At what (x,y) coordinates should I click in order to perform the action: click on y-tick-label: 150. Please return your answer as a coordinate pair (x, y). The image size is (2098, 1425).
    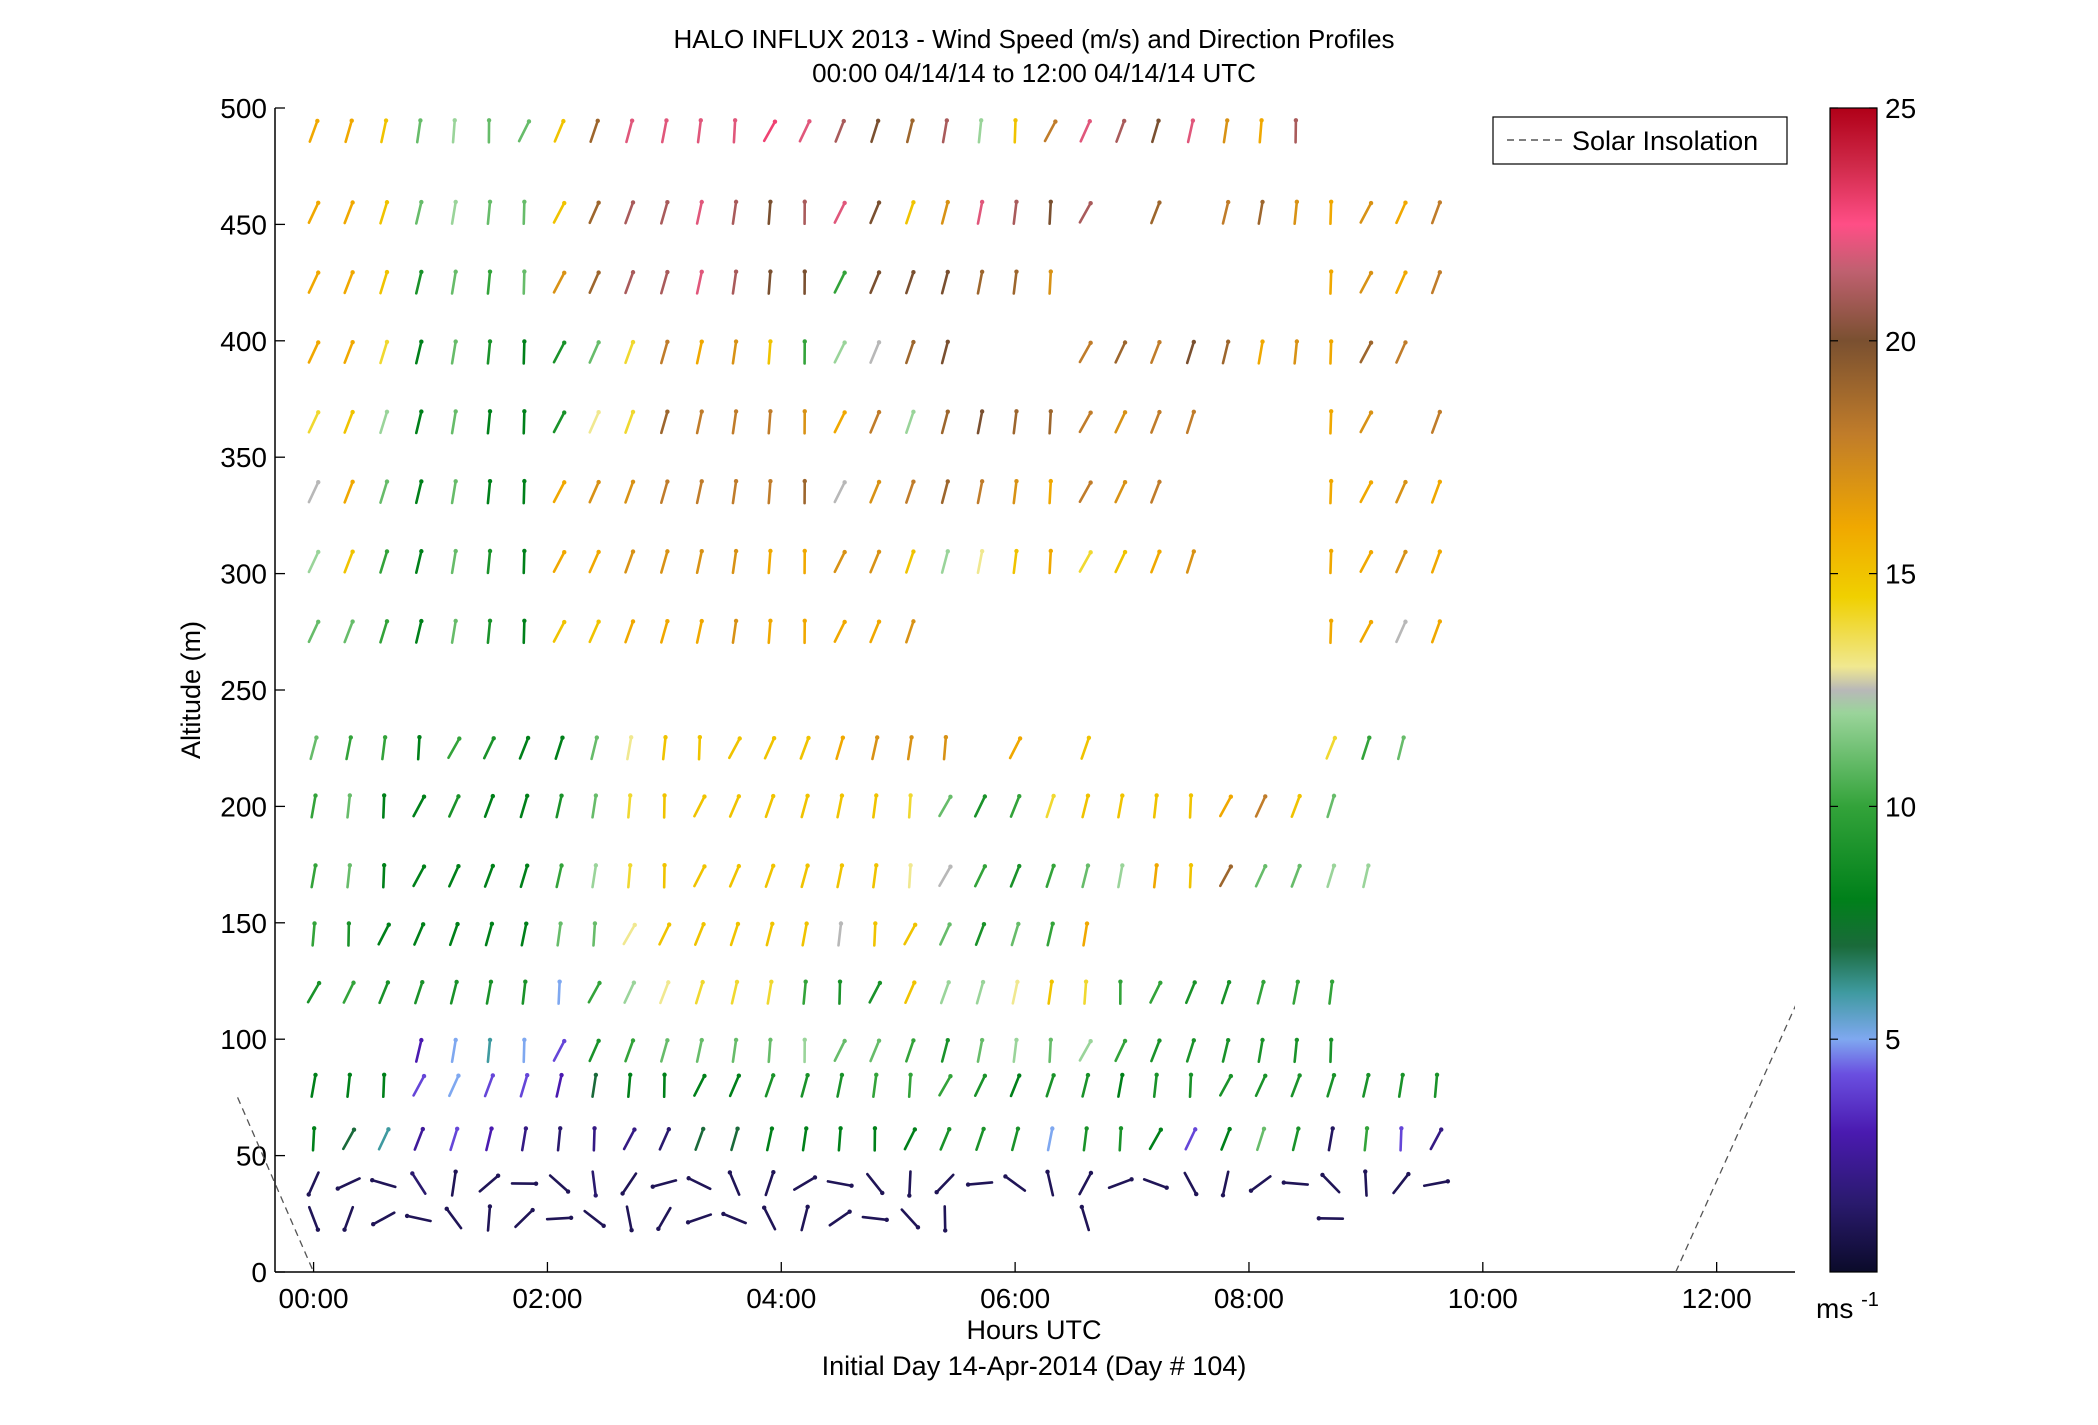
    Looking at the image, I should click on (243, 923).